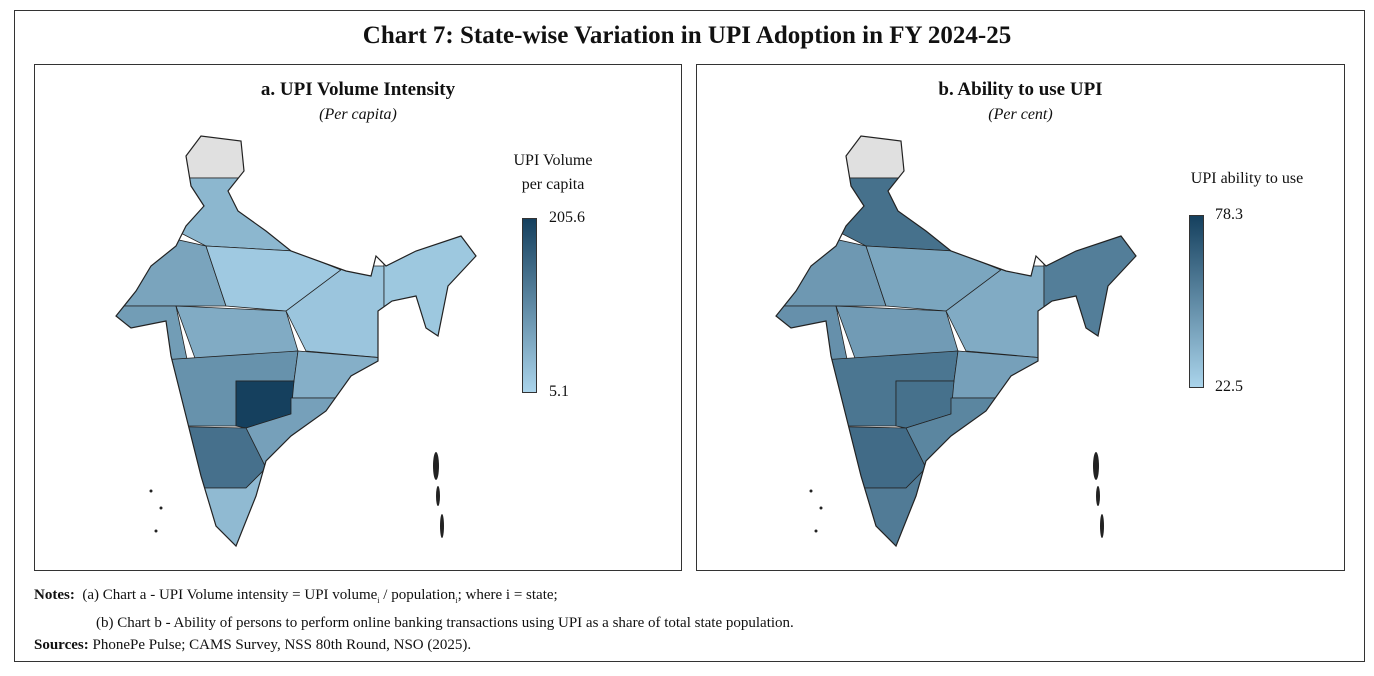 Image resolution: width=1374 pixels, height=676 pixels. Describe the element at coordinates (54, 595) in the screenshot. I see `notes-label: Notes:` at that location.